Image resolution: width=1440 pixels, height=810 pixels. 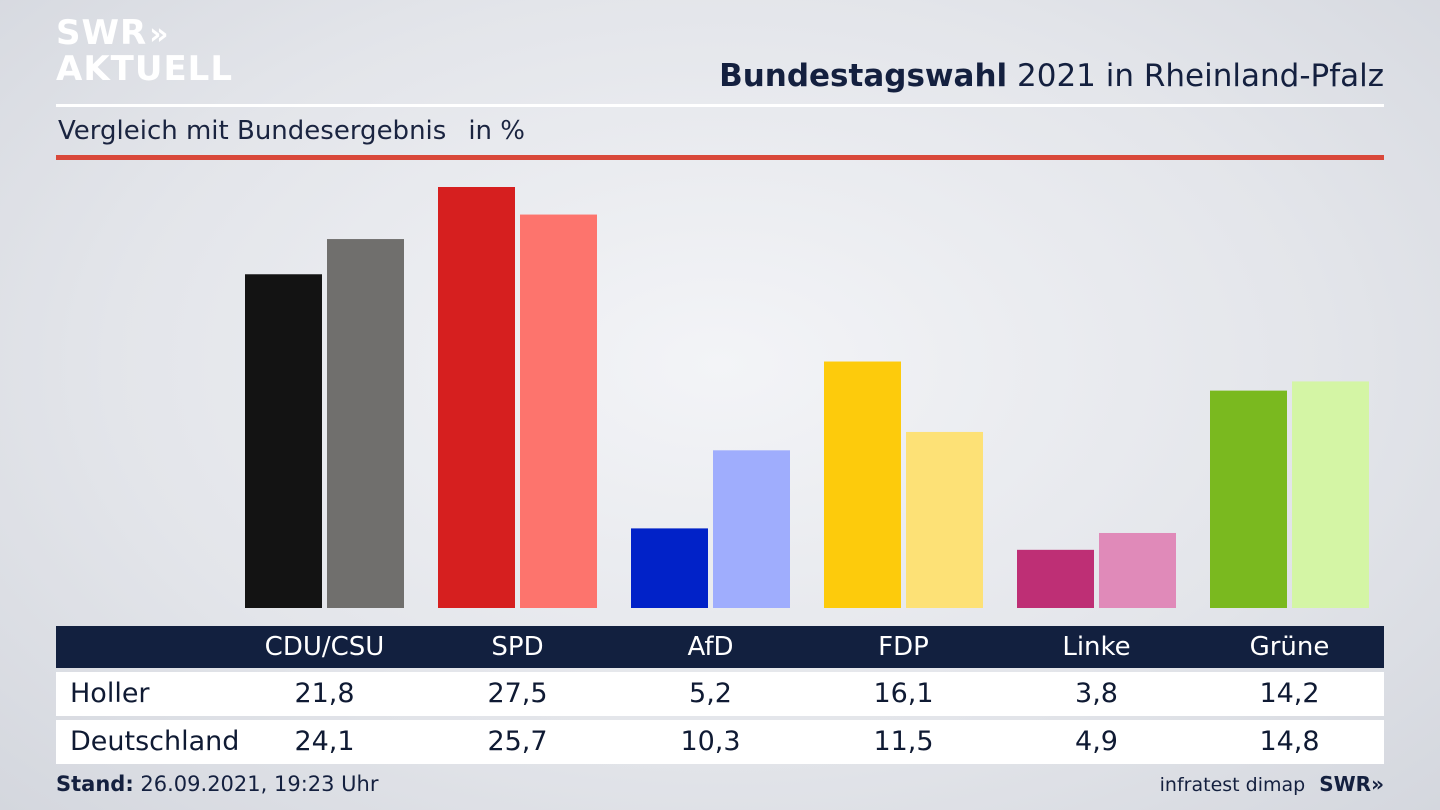 I want to click on bar-afd-holler, so click(x=669, y=568).